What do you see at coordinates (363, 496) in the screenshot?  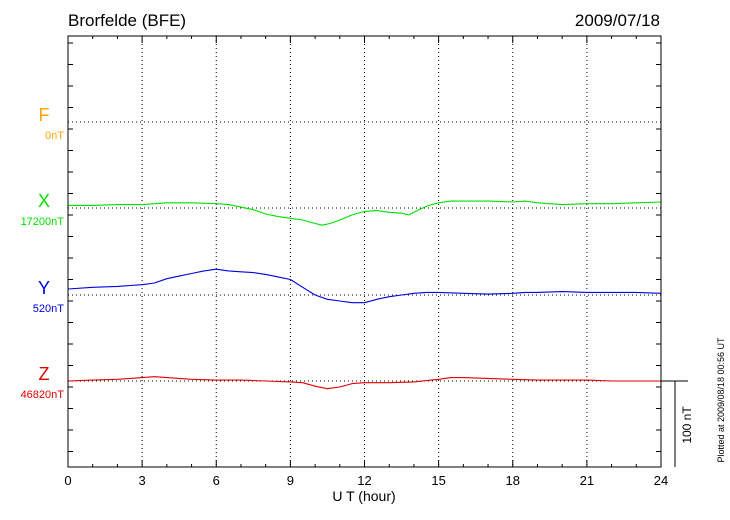 I see `x-axis-label: U T (hour)` at bounding box center [363, 496].